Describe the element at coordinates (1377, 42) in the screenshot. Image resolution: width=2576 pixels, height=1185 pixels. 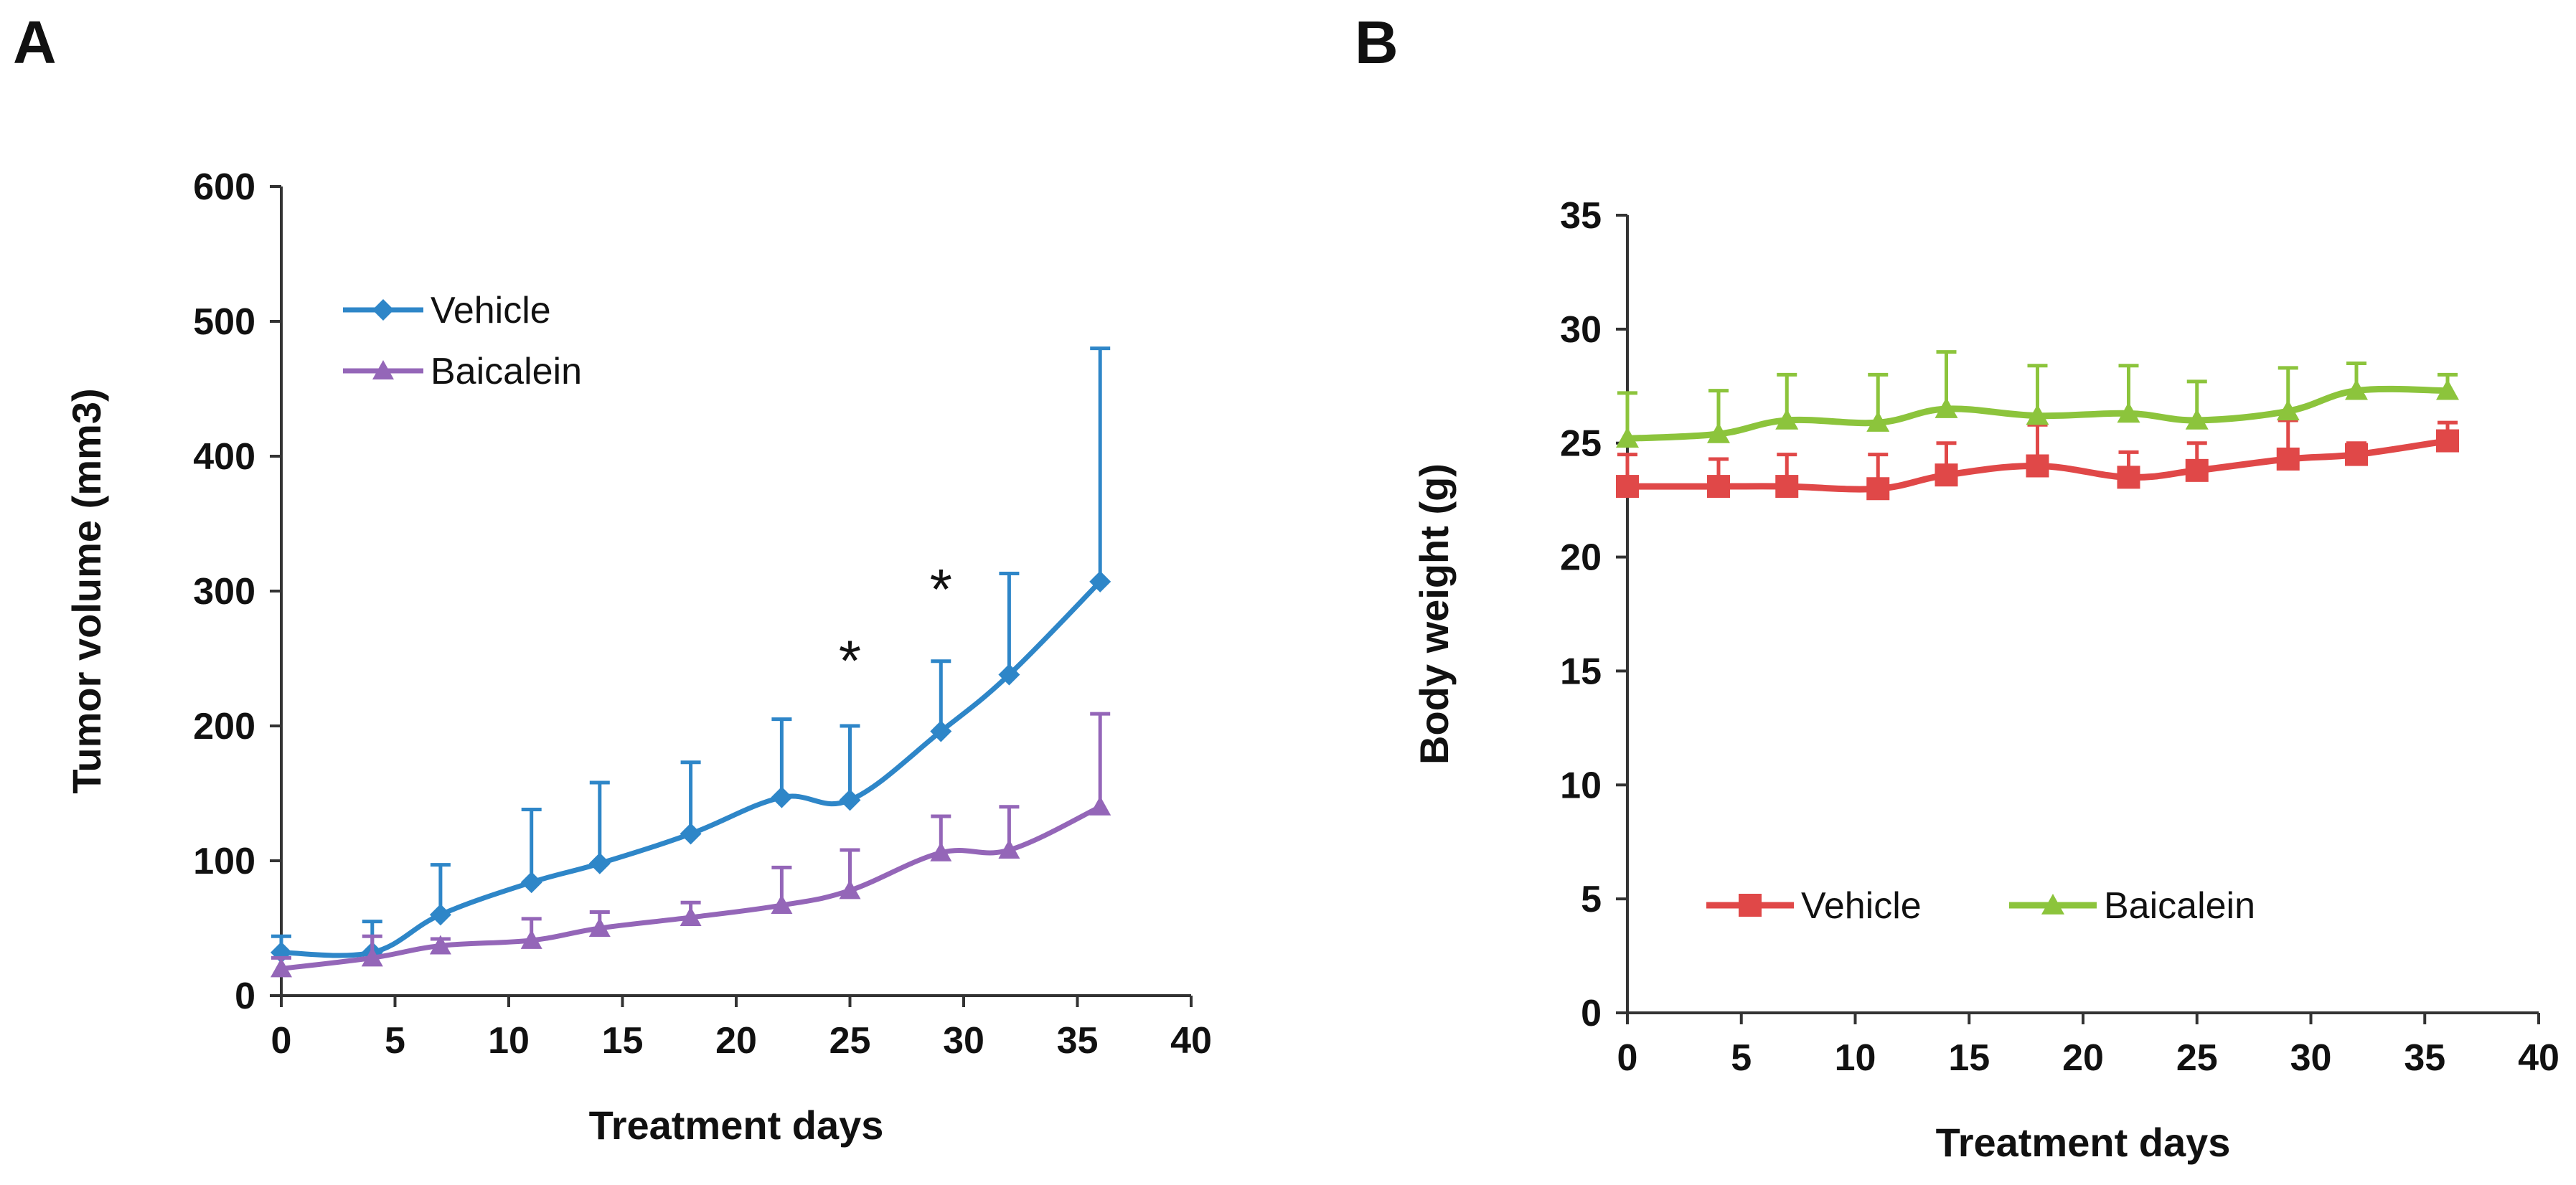
I see `panel-label-b: B` at that location.